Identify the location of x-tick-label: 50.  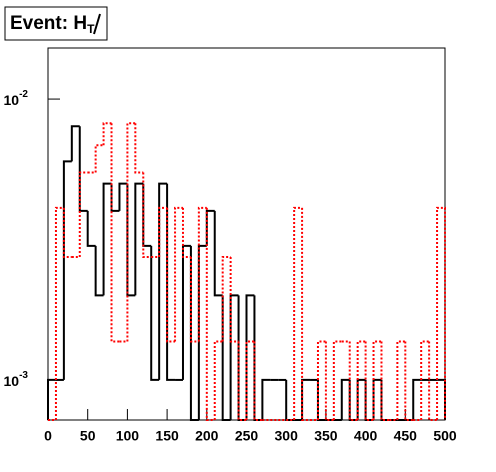
(88, 436).